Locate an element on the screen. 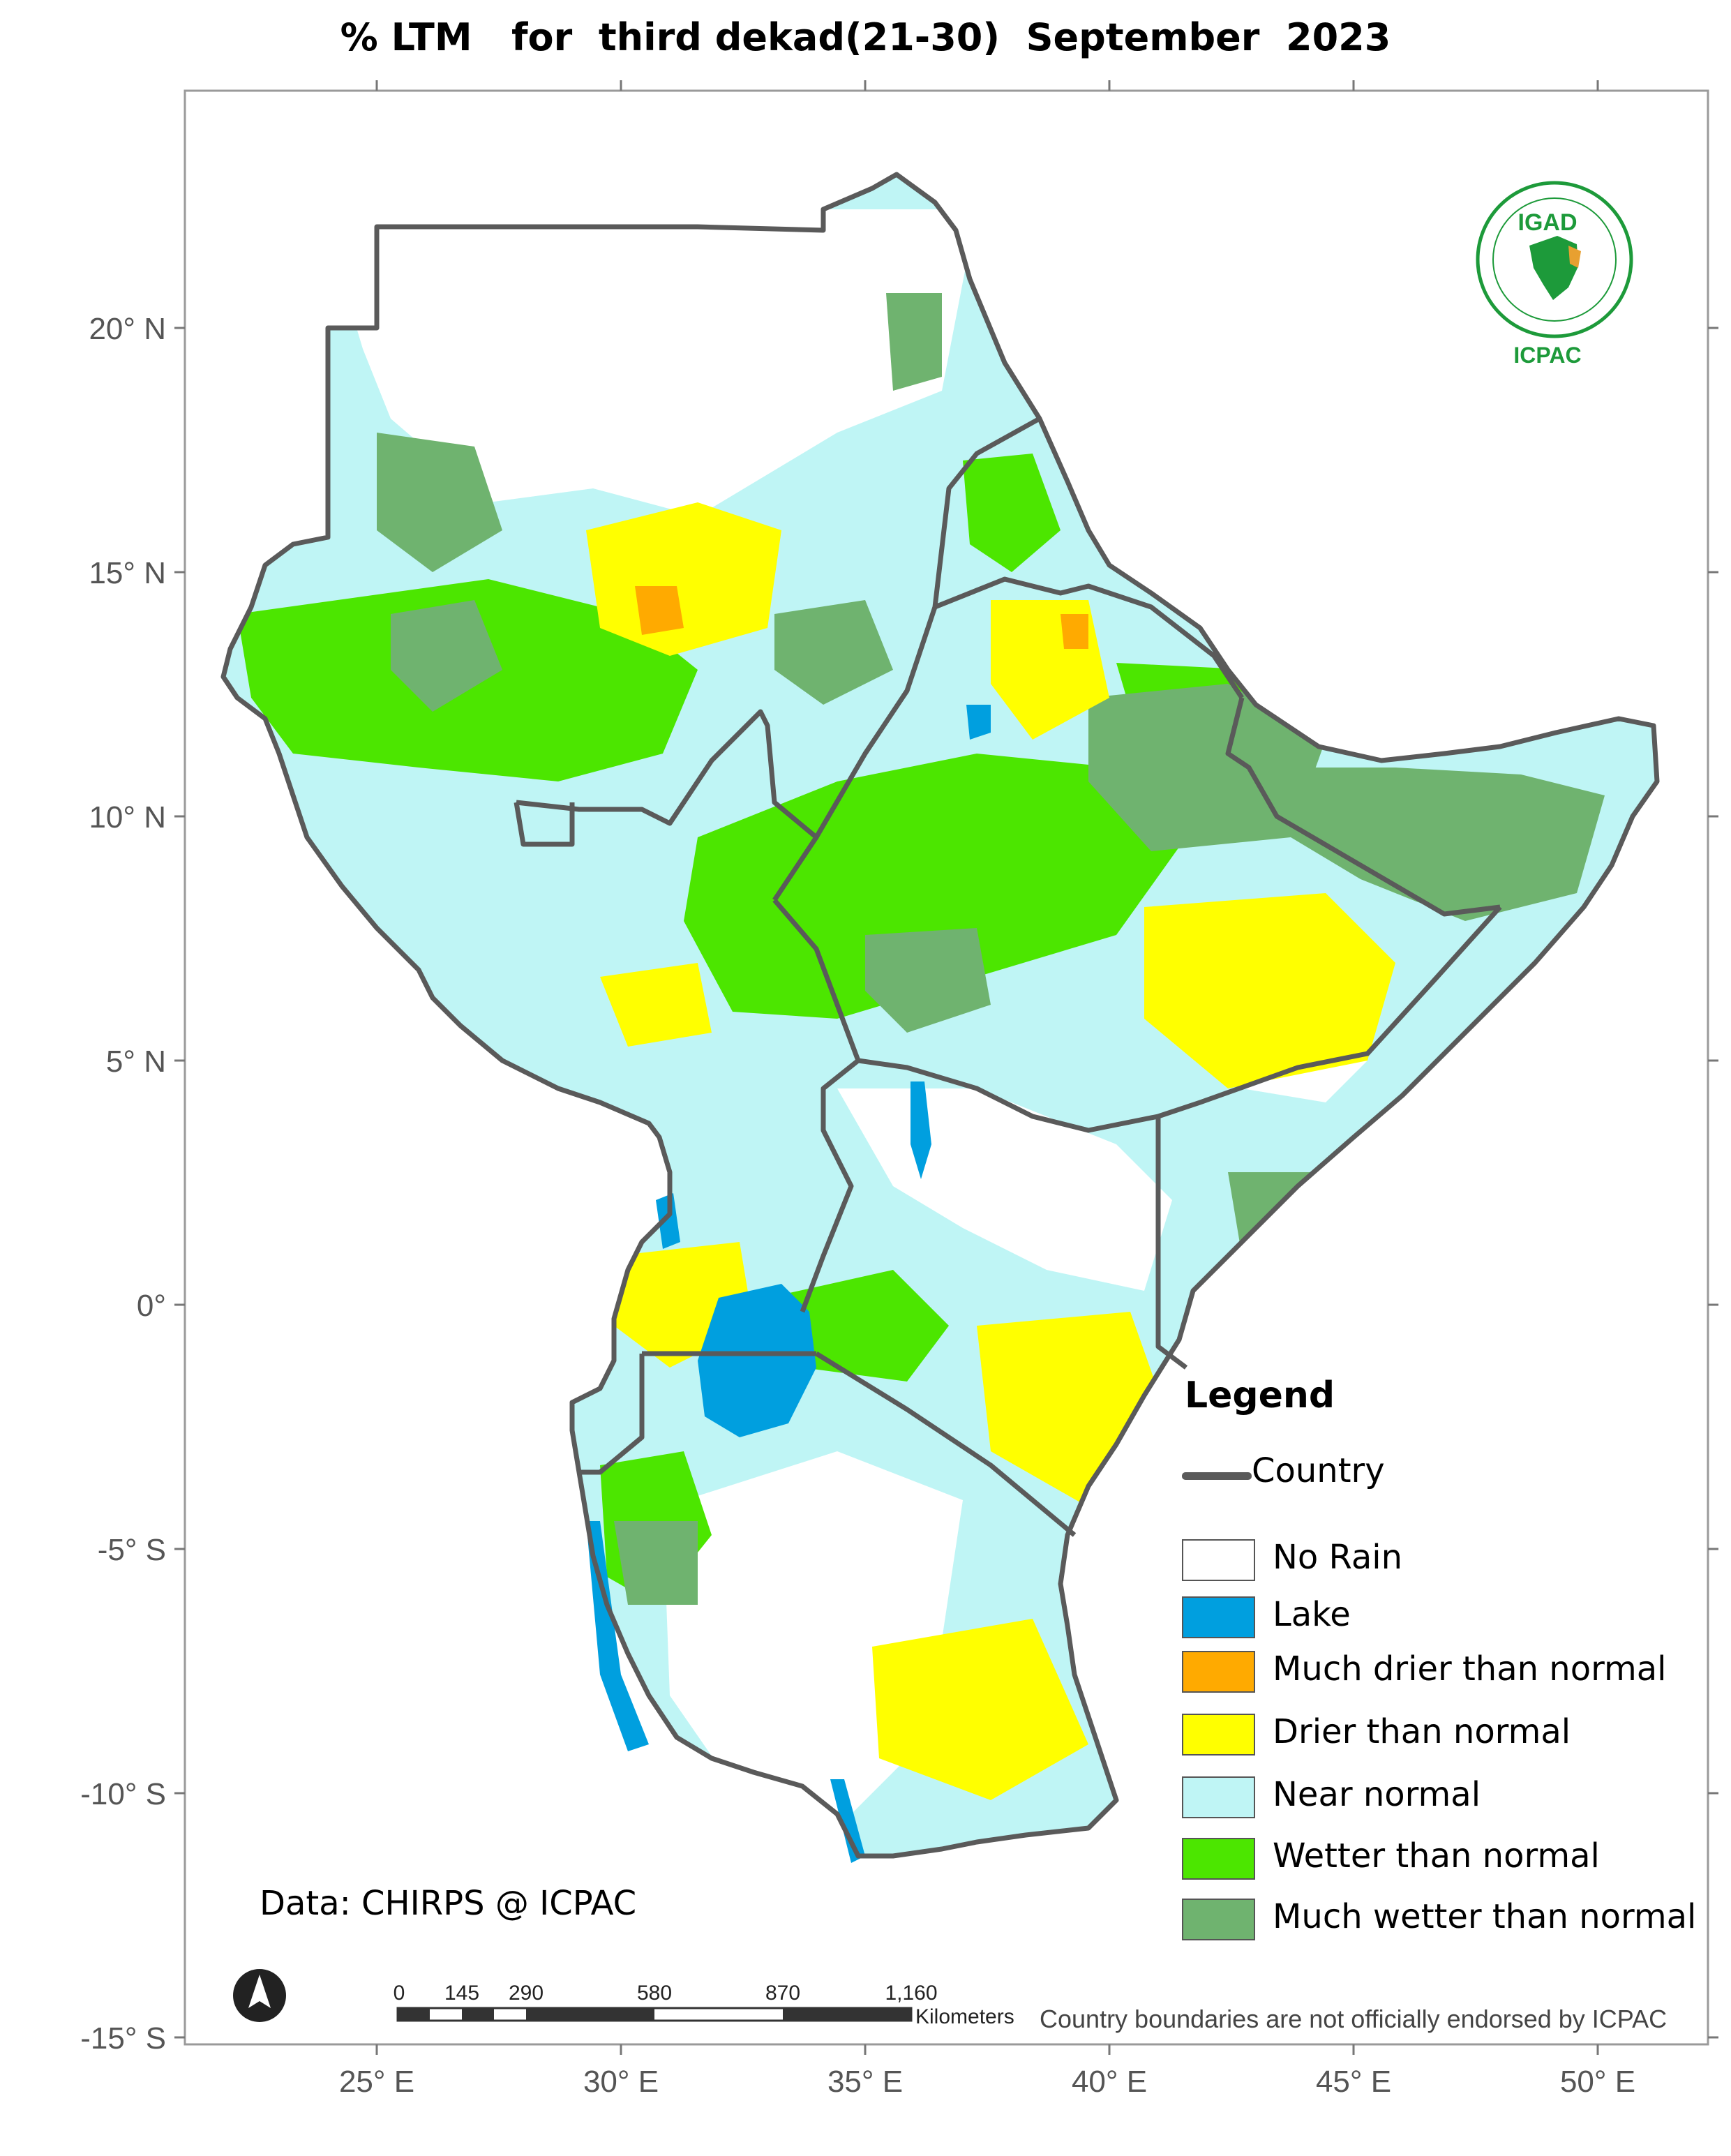 This screenshot has width=1731, height=2156. icpac-logo: IGAD ICPAC is located at coordinates (1554, 274).